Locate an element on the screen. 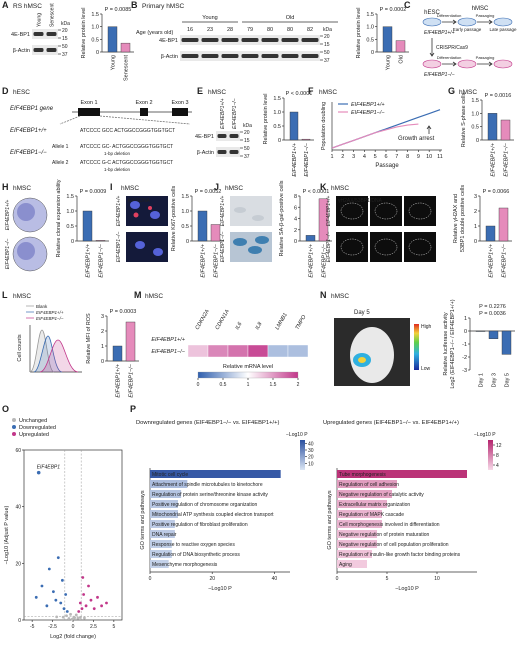  nucleus-outline is located at coordinates (386, 247).